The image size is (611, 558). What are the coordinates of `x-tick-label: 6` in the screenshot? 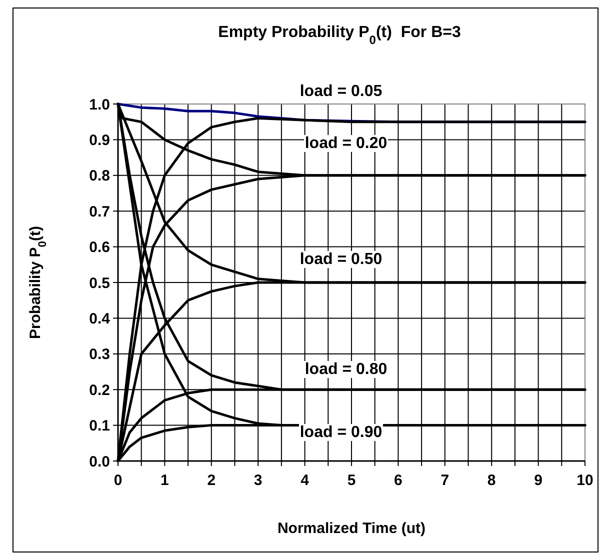 It's located at (398, 480).